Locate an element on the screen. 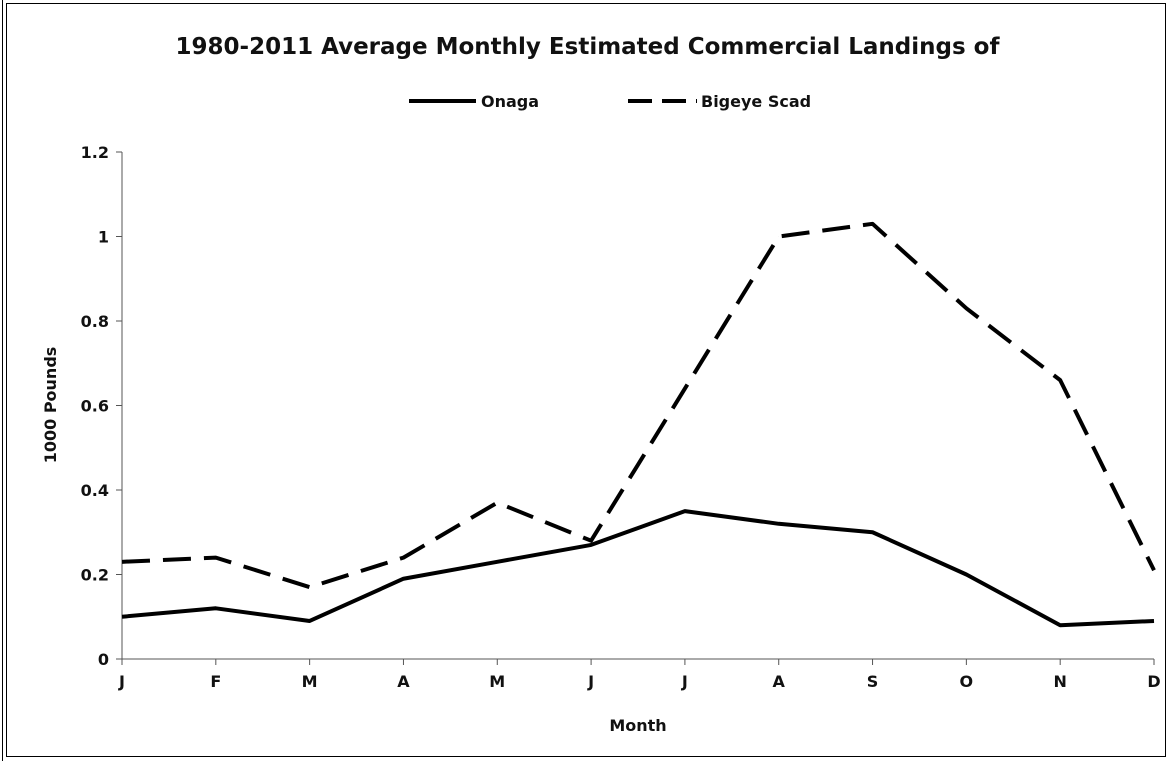 Image resolution: width=1175 pixels, height=761 pixels. y-axis-title: 1000 Pounds is located at coordinates (50, 405).